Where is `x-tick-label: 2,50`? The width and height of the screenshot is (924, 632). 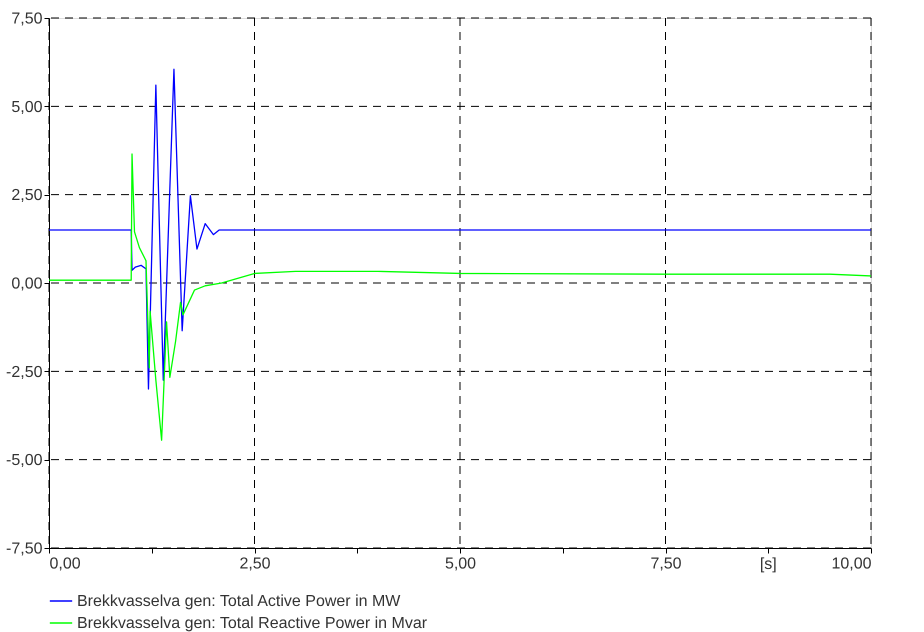 x-tick-label: 2,50 is located at coordinates (255, 564).